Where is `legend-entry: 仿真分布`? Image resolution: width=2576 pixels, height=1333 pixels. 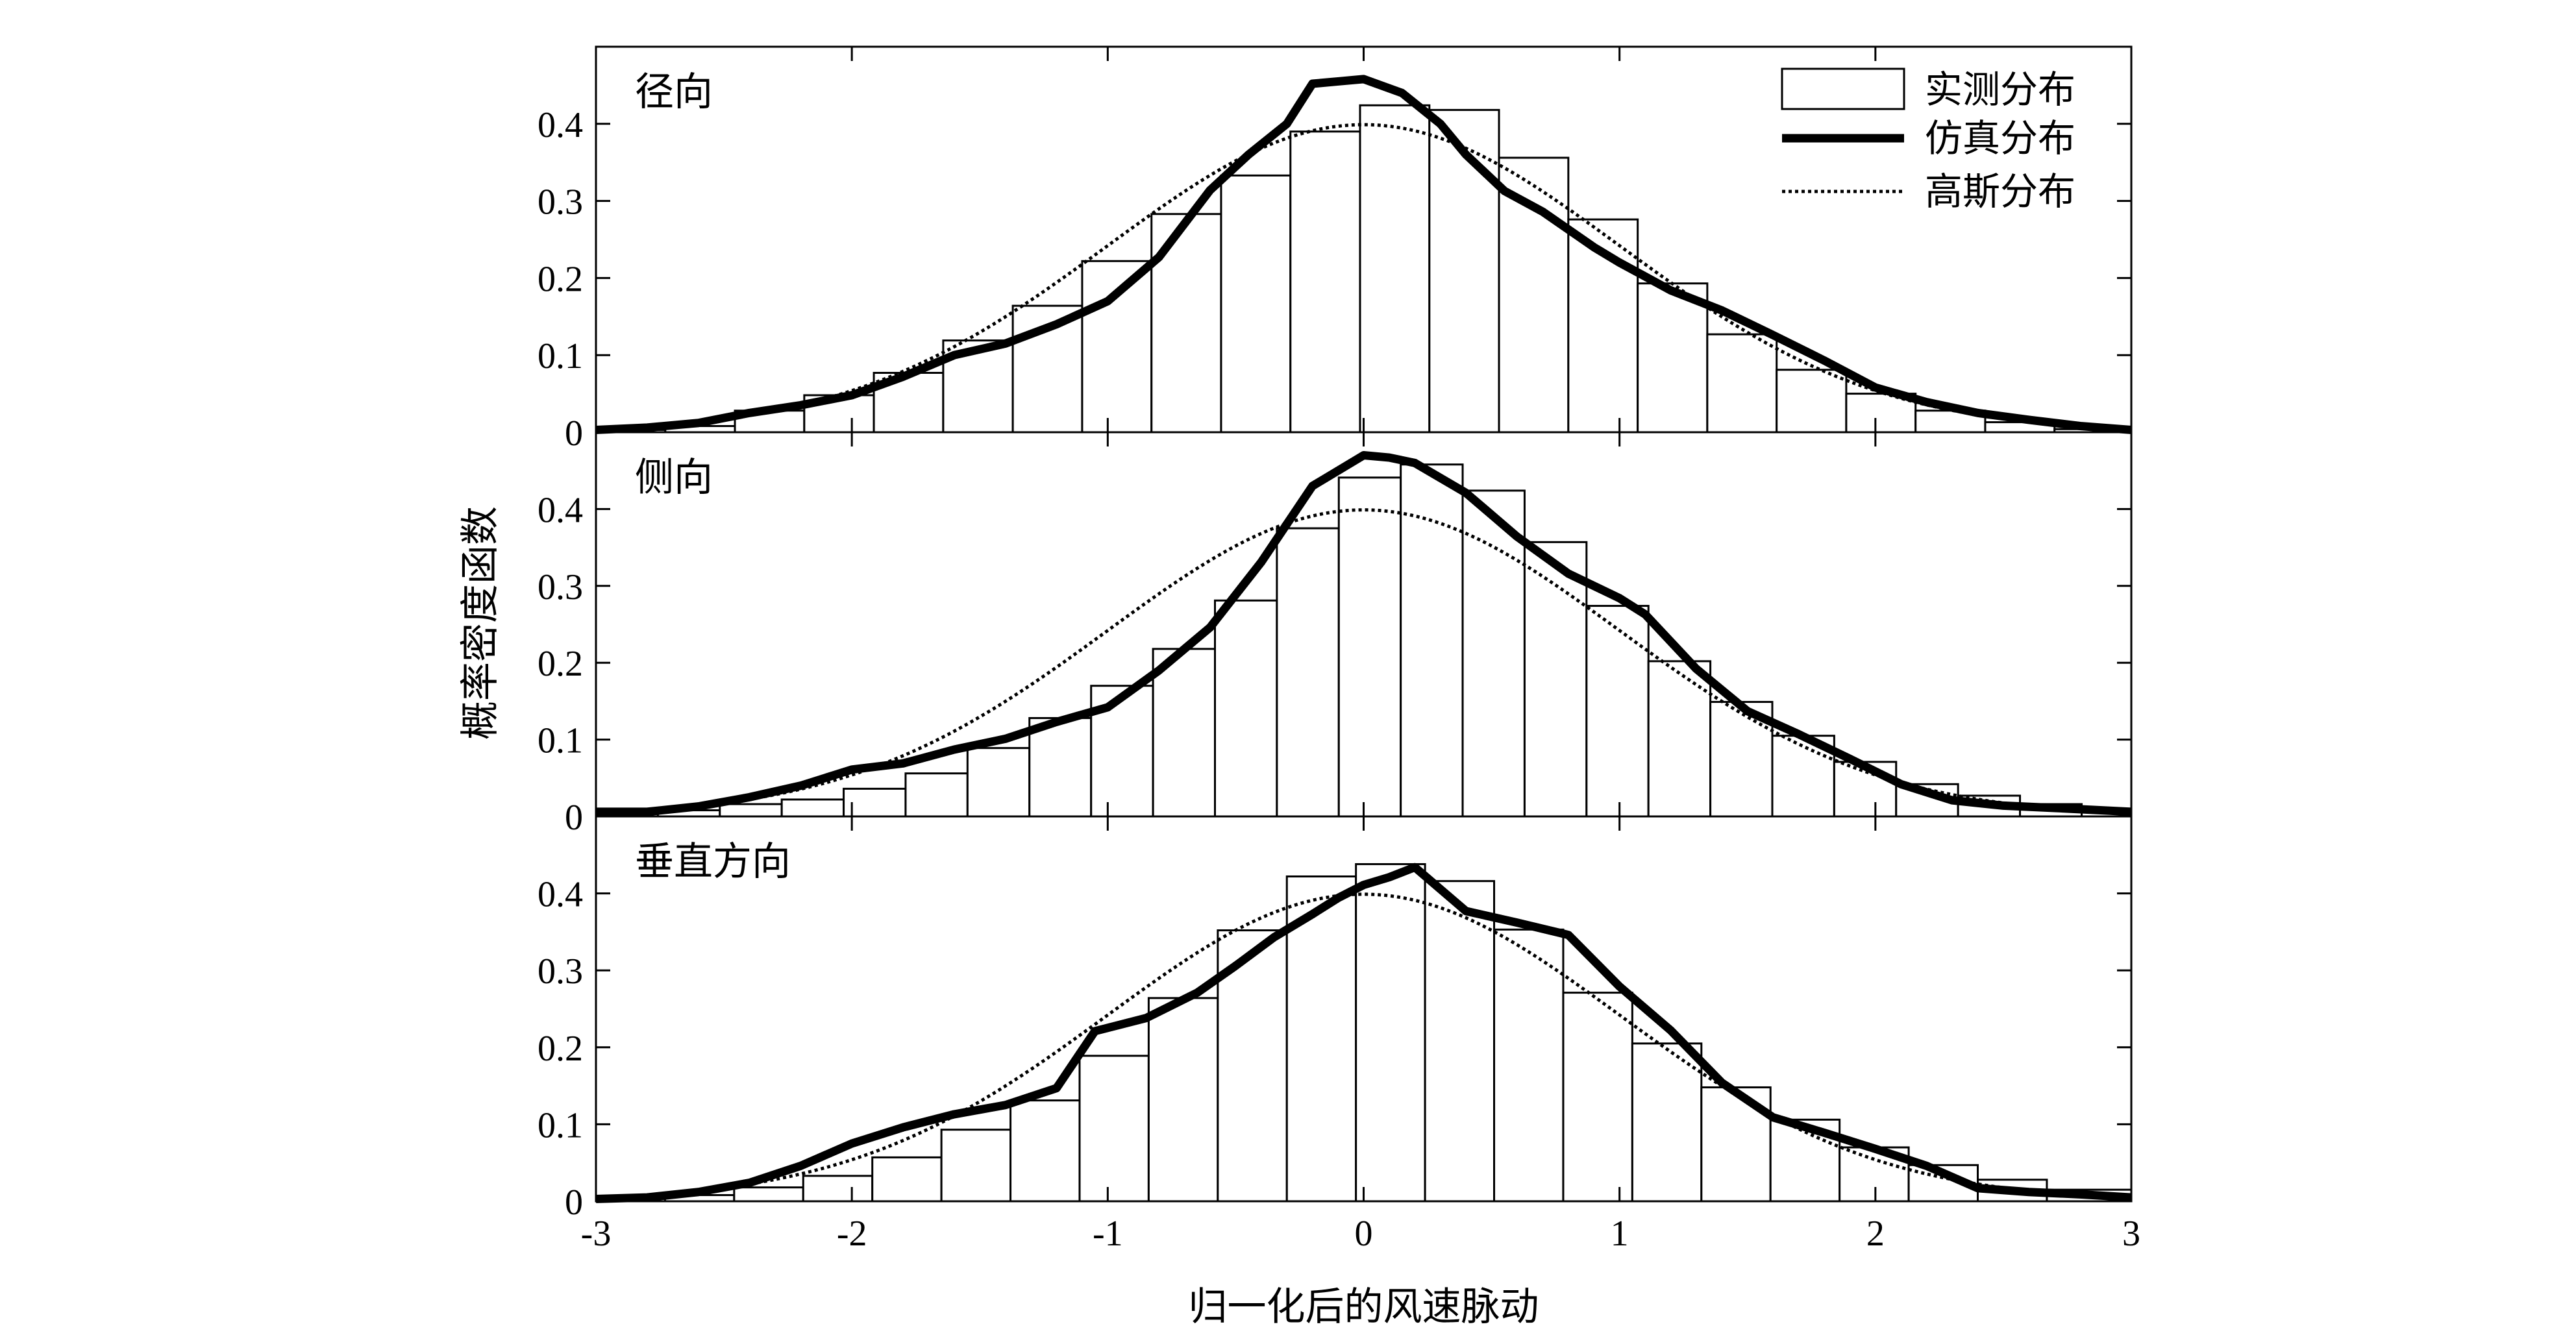
legend-entry: 仿真分布 is located at coordinates (1928, 138).